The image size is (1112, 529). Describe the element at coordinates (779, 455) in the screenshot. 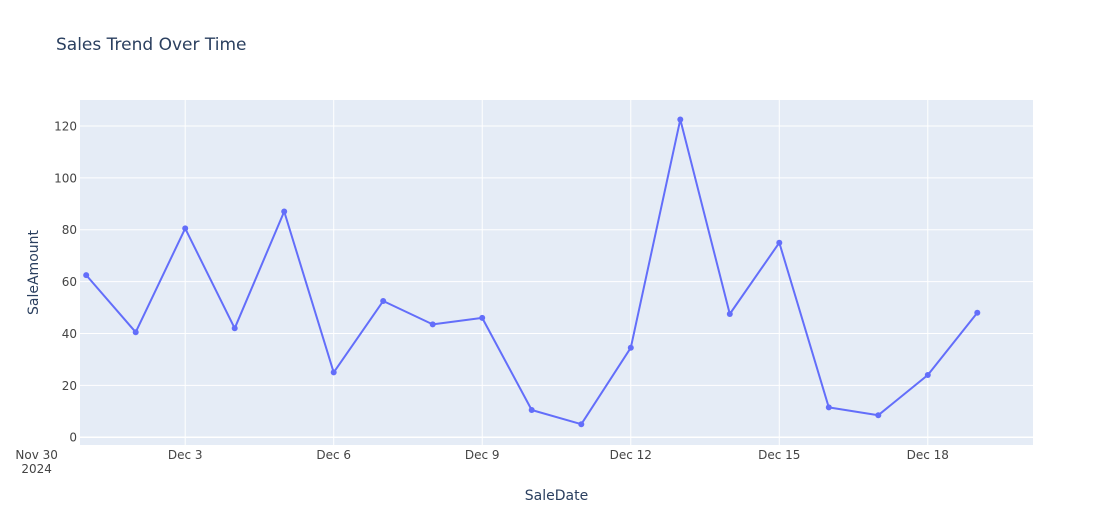

I see `x-tick-label: Dec 15` at that location.